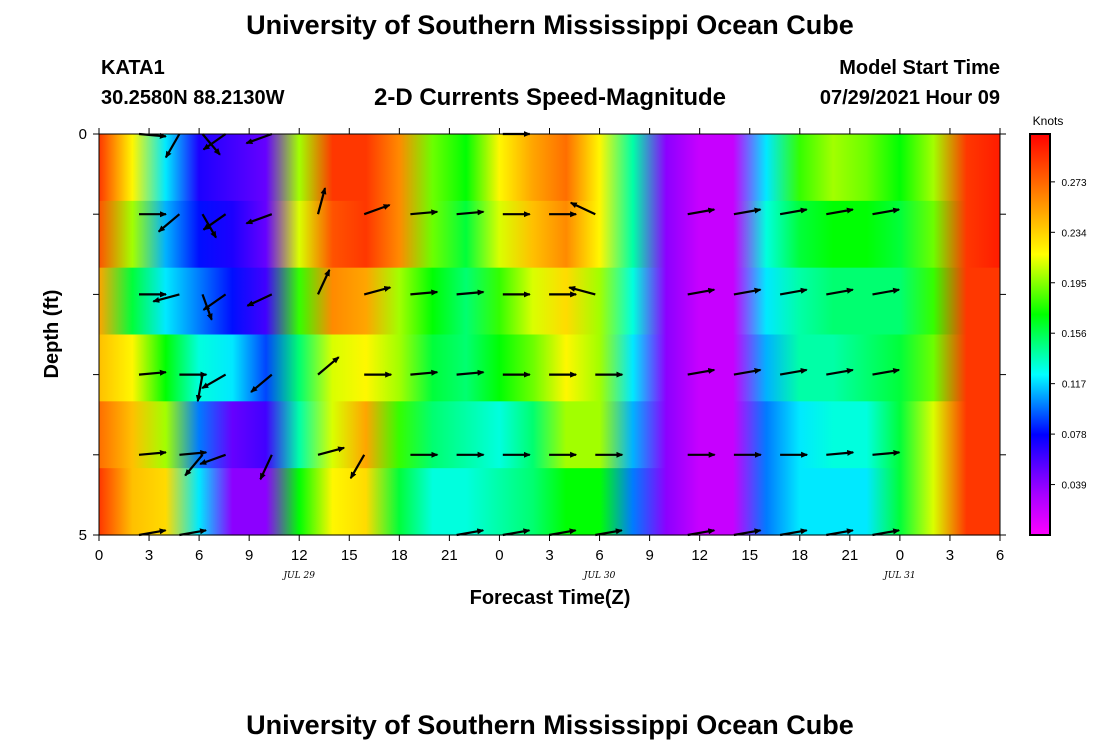 The width and height of the screenshot is (1100, 750). I want to click on date-label: JUL 30, so click(599, 576).